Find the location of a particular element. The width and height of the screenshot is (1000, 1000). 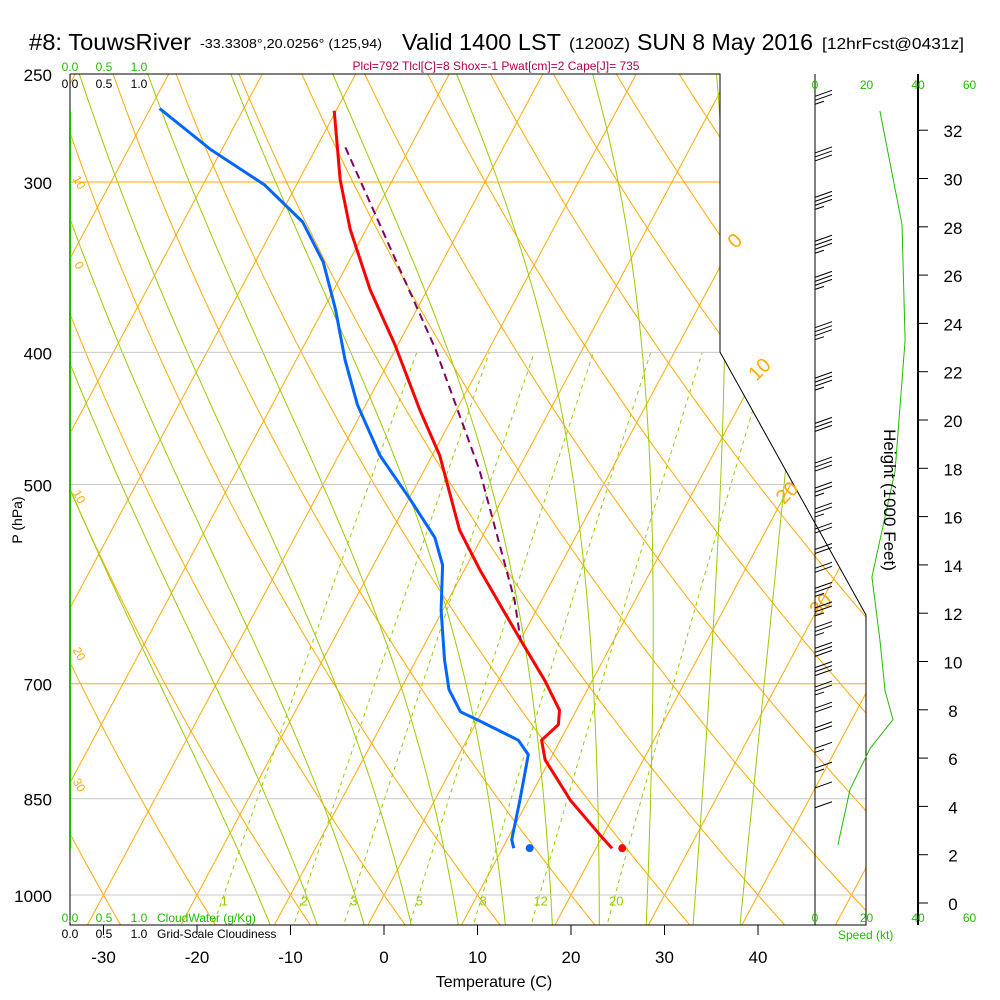

speed-tick-top: 0 is located at coordinates (815, 85).